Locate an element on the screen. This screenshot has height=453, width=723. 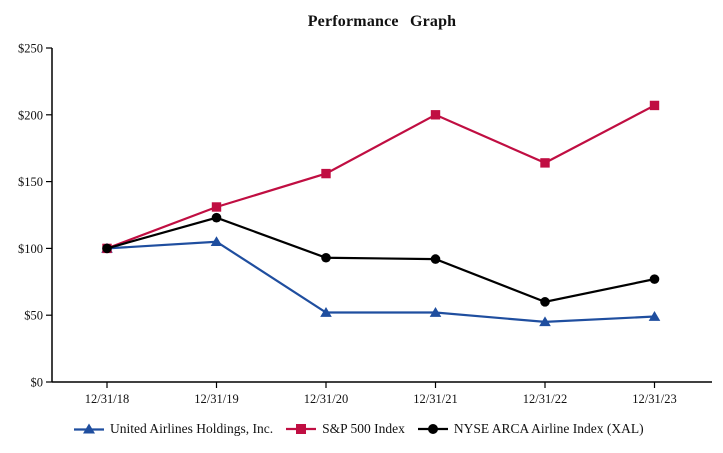
y-tick-label: $0 is located at coordinates (37, 383).